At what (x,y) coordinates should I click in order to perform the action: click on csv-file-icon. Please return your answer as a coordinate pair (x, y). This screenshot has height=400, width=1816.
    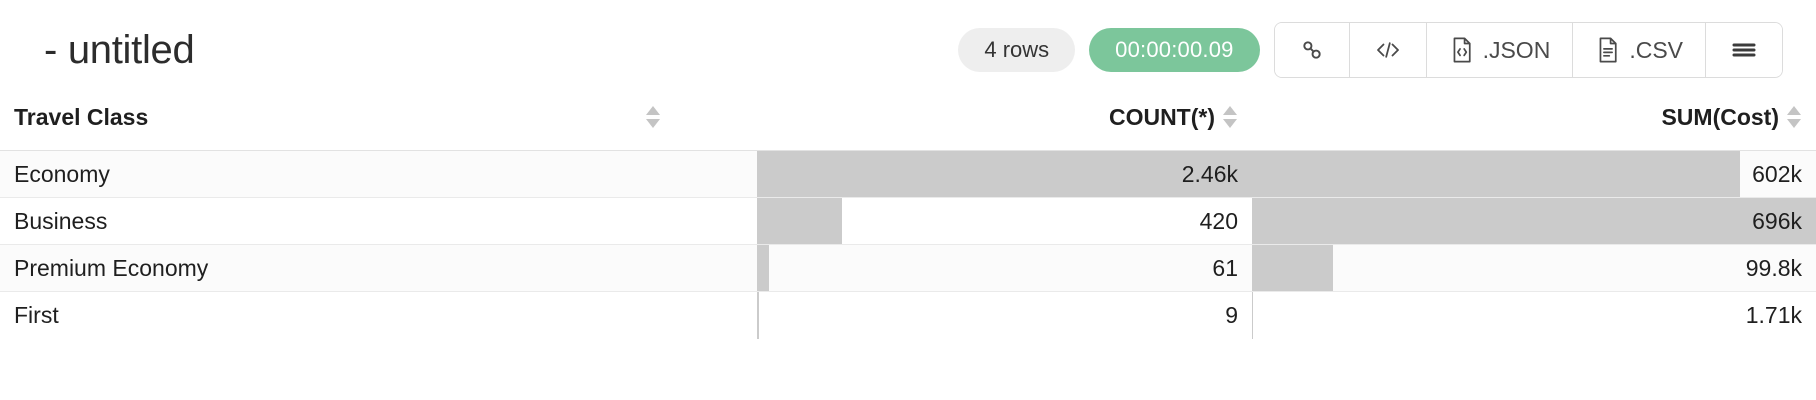
    Looking at the image, I should click on (1608, 50).